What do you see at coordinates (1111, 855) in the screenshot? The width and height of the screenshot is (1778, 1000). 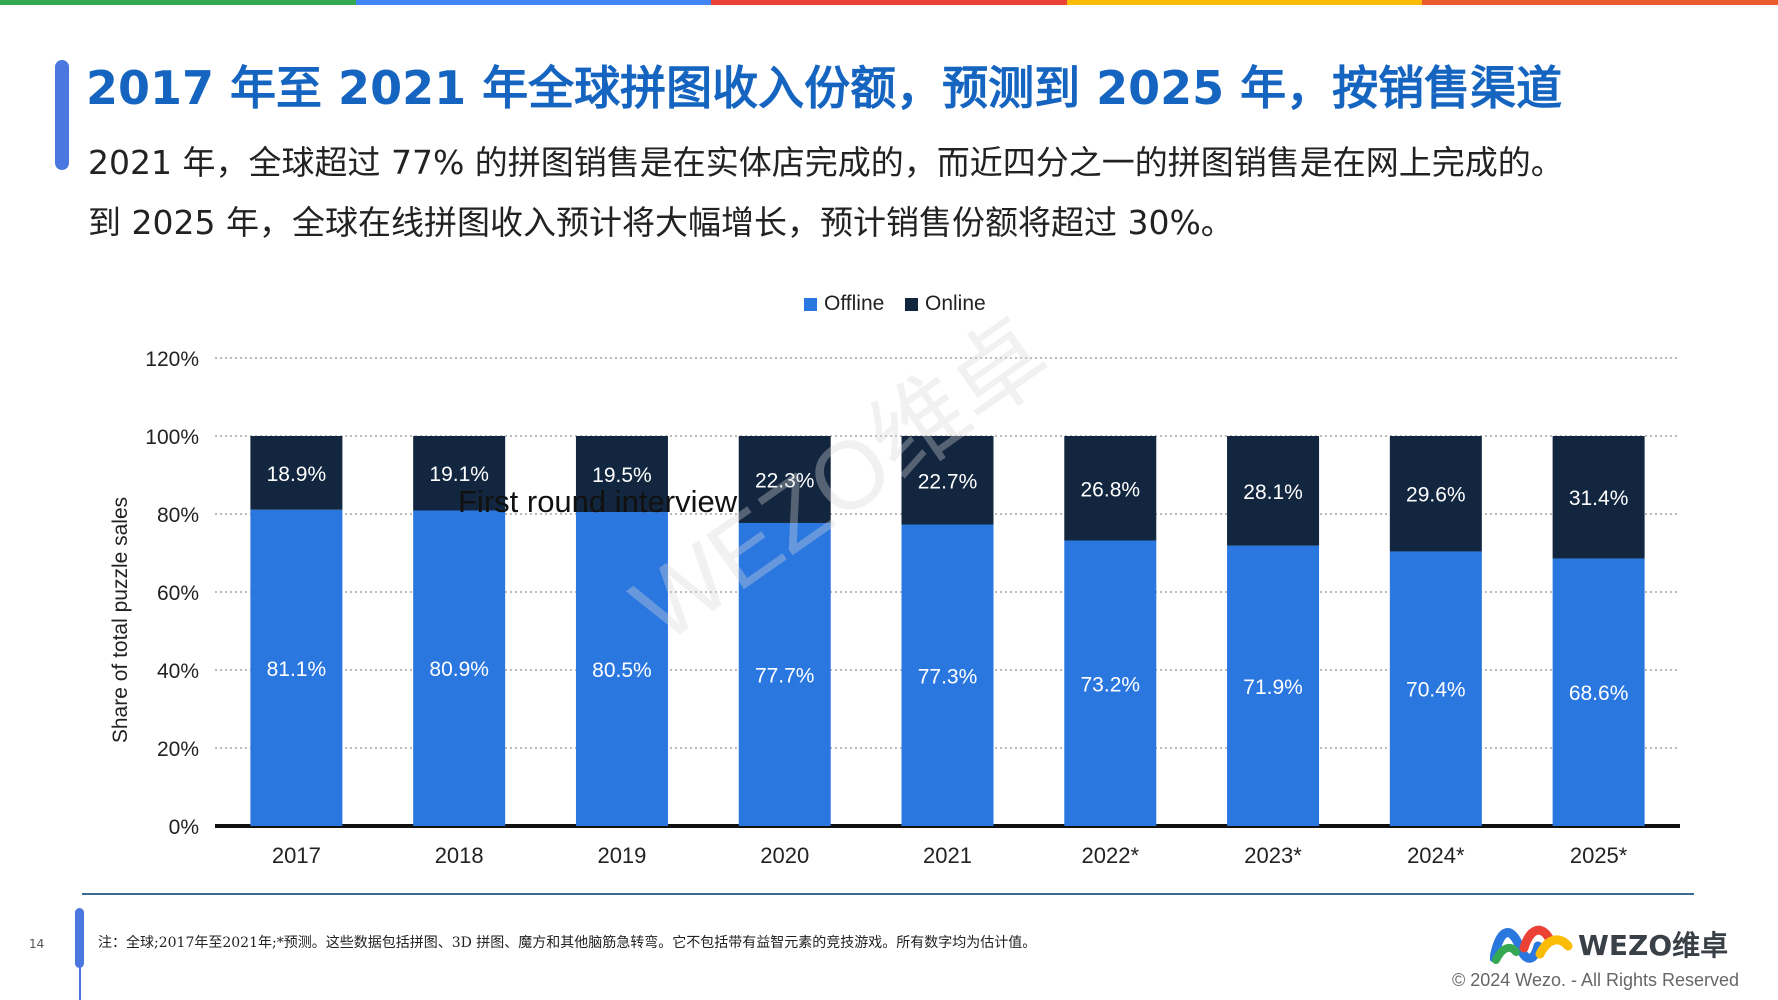 I see `x-tick-label: 2022*` at bounding box center [1111, 855].